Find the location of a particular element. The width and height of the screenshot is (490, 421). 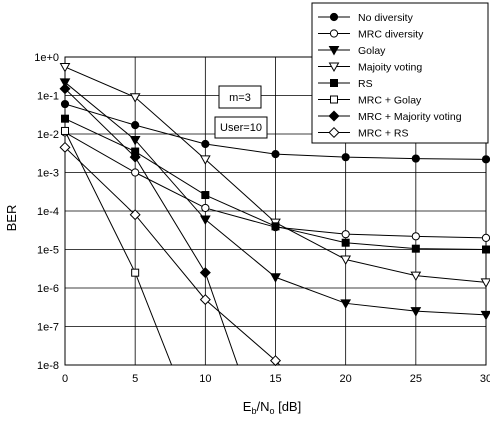

legend-label: Majoity voting is located at coordinates (390, 68).